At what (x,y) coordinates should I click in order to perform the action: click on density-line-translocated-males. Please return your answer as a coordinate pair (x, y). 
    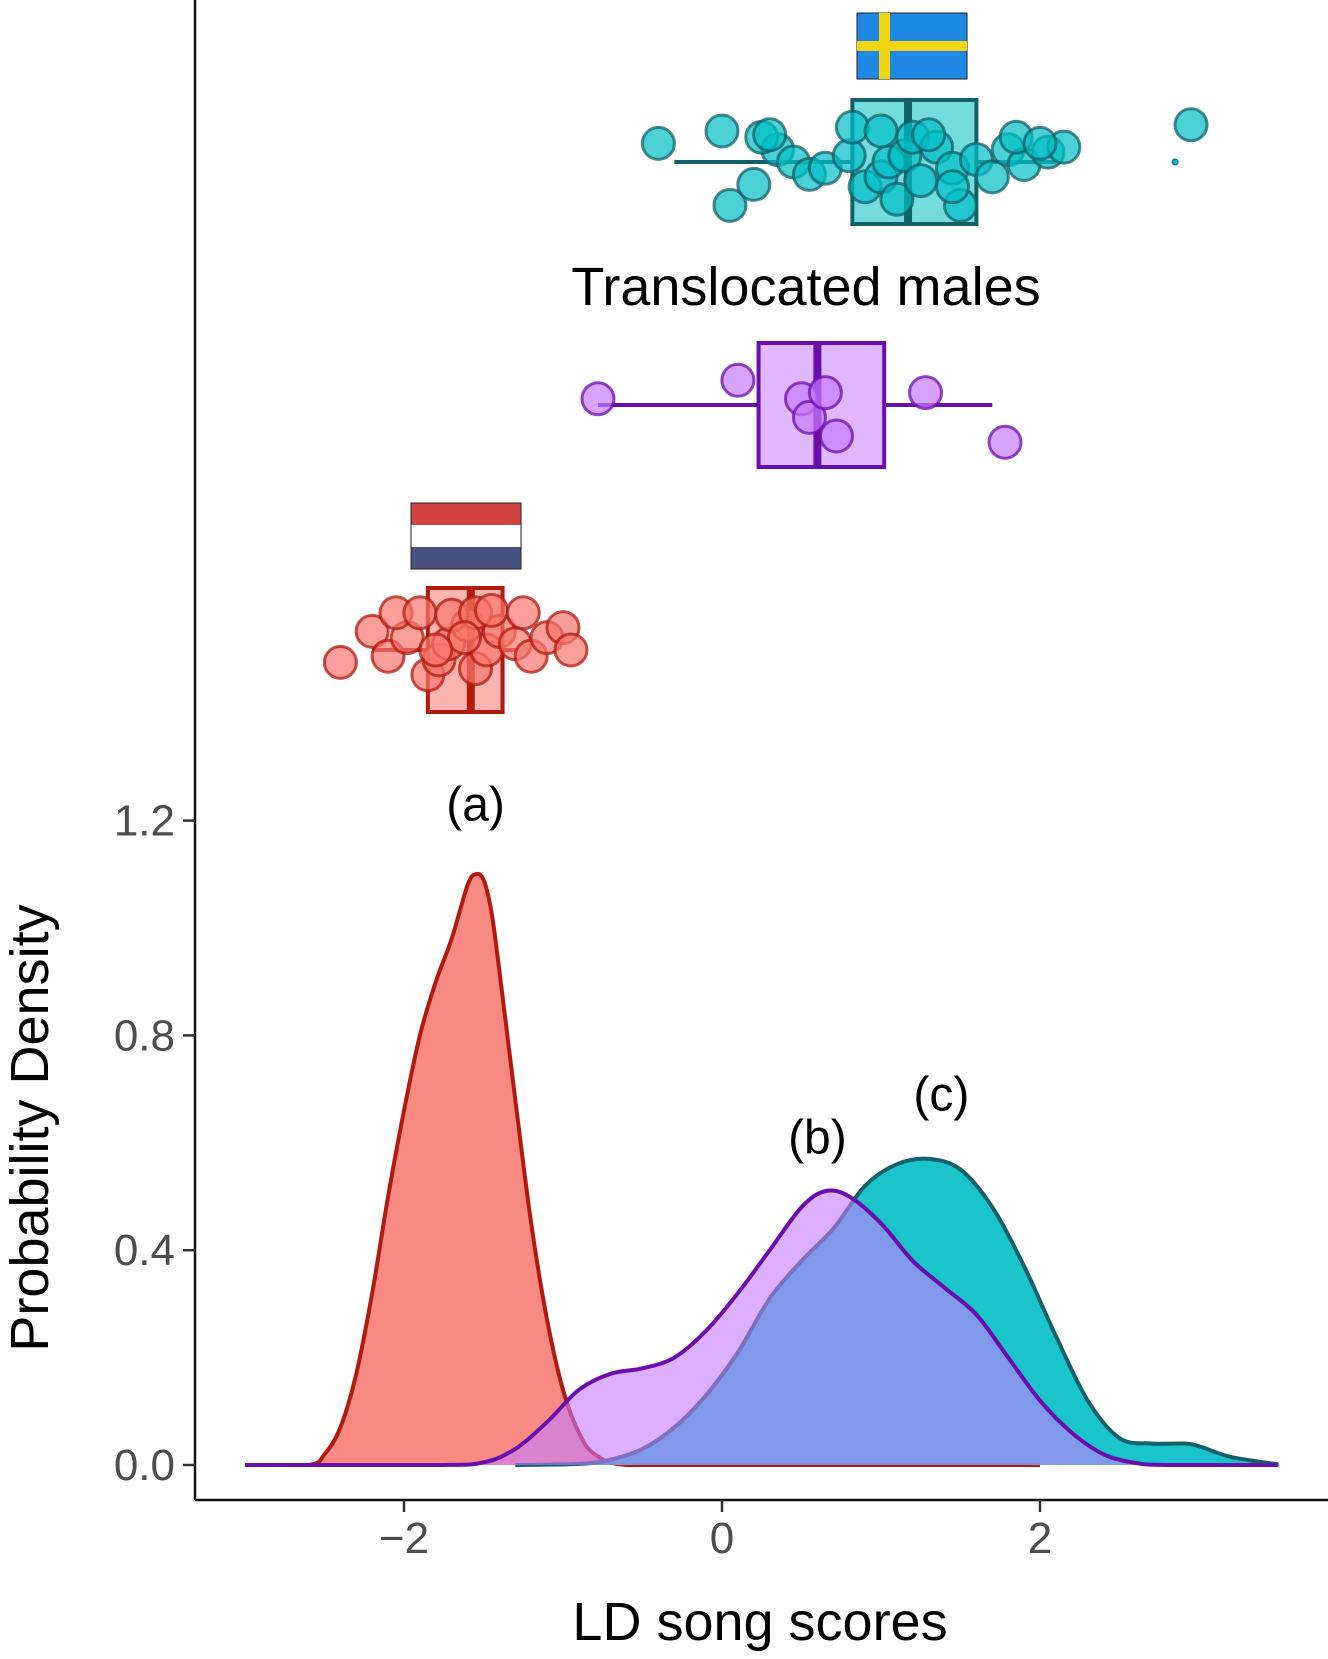
    Looking at the image, I should click on (762, 1328).